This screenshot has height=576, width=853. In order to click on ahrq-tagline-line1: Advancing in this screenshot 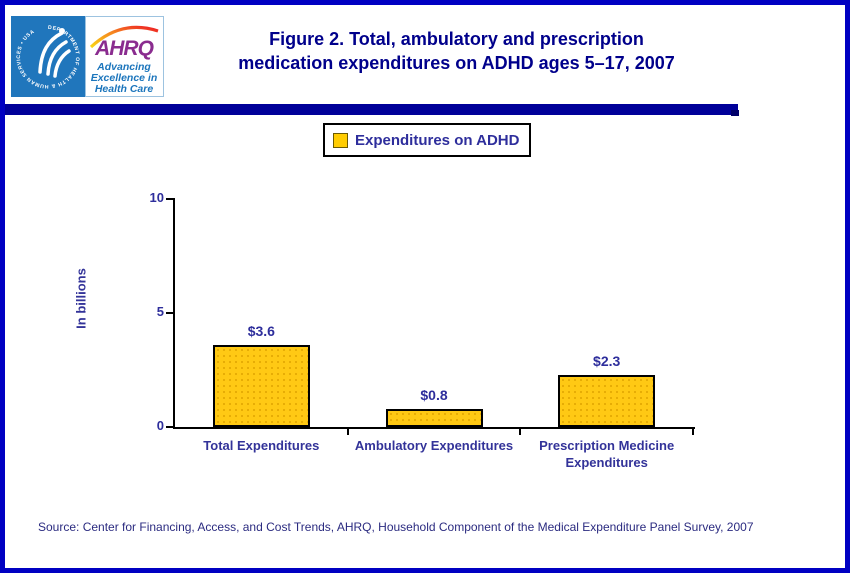, I will do `click(123, 67)`.